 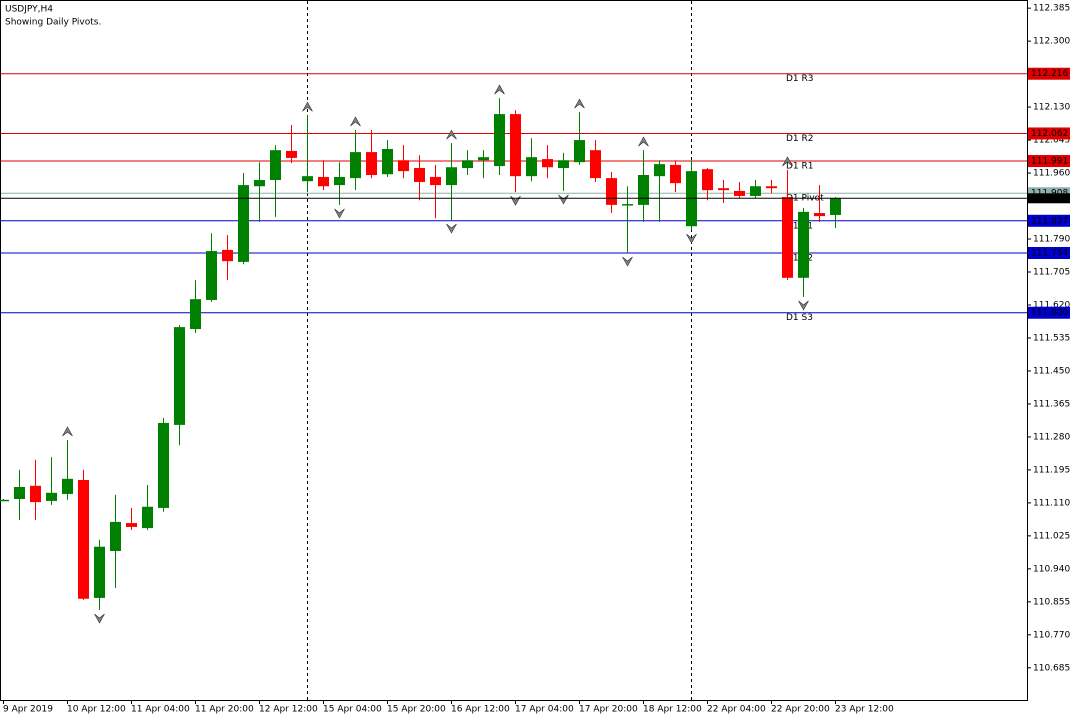 What do you see at coordinates (1049, 74) in the screenshot?
I see `price-tag-label: 112.216` at bounding box center [1049, 74].